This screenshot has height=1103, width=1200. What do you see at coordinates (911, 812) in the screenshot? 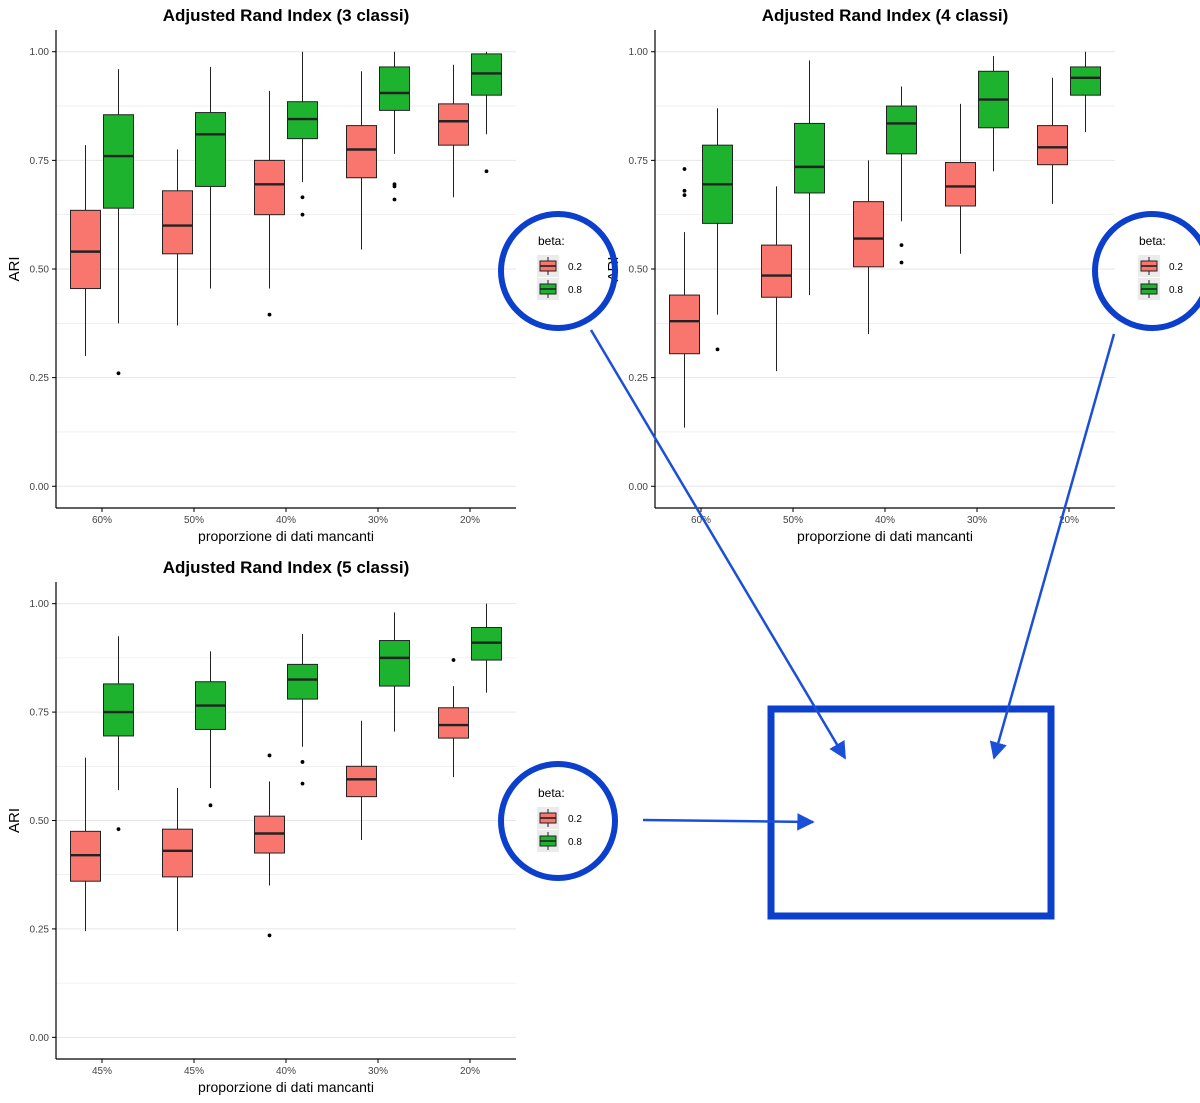
I see `target-legend-box` at bounding box center [911, 812].